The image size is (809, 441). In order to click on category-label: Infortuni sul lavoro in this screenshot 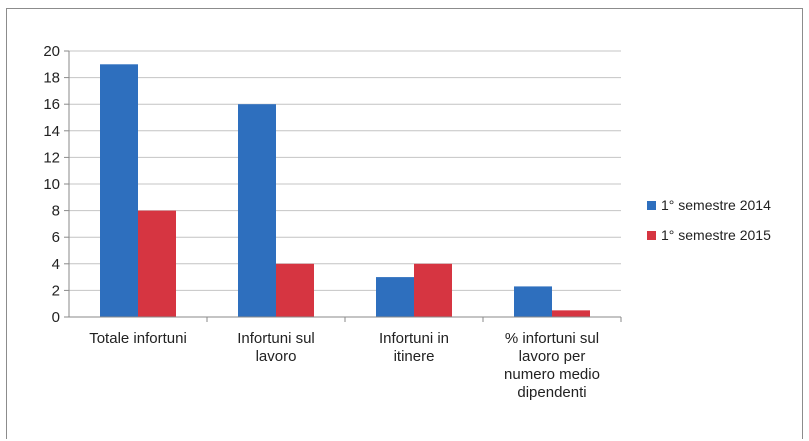, I will do `click(276, 347)`.